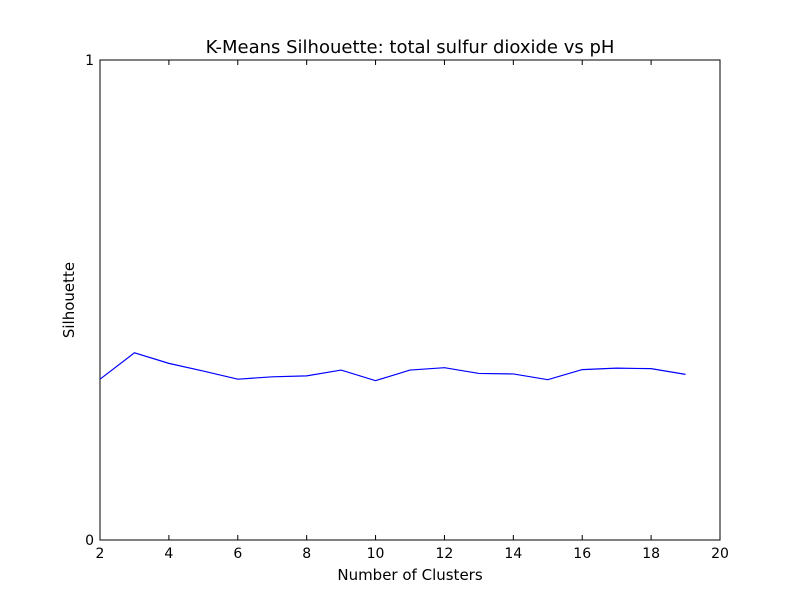  I want to click on x-tick-label: 14, so click(513, 554).